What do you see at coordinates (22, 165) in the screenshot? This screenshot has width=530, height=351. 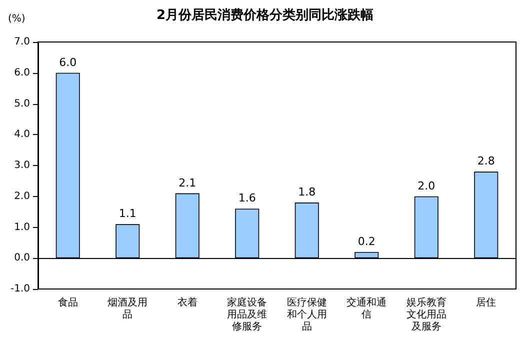 I see `y-tick-label: 3.0` at bounding box center [22, 165].